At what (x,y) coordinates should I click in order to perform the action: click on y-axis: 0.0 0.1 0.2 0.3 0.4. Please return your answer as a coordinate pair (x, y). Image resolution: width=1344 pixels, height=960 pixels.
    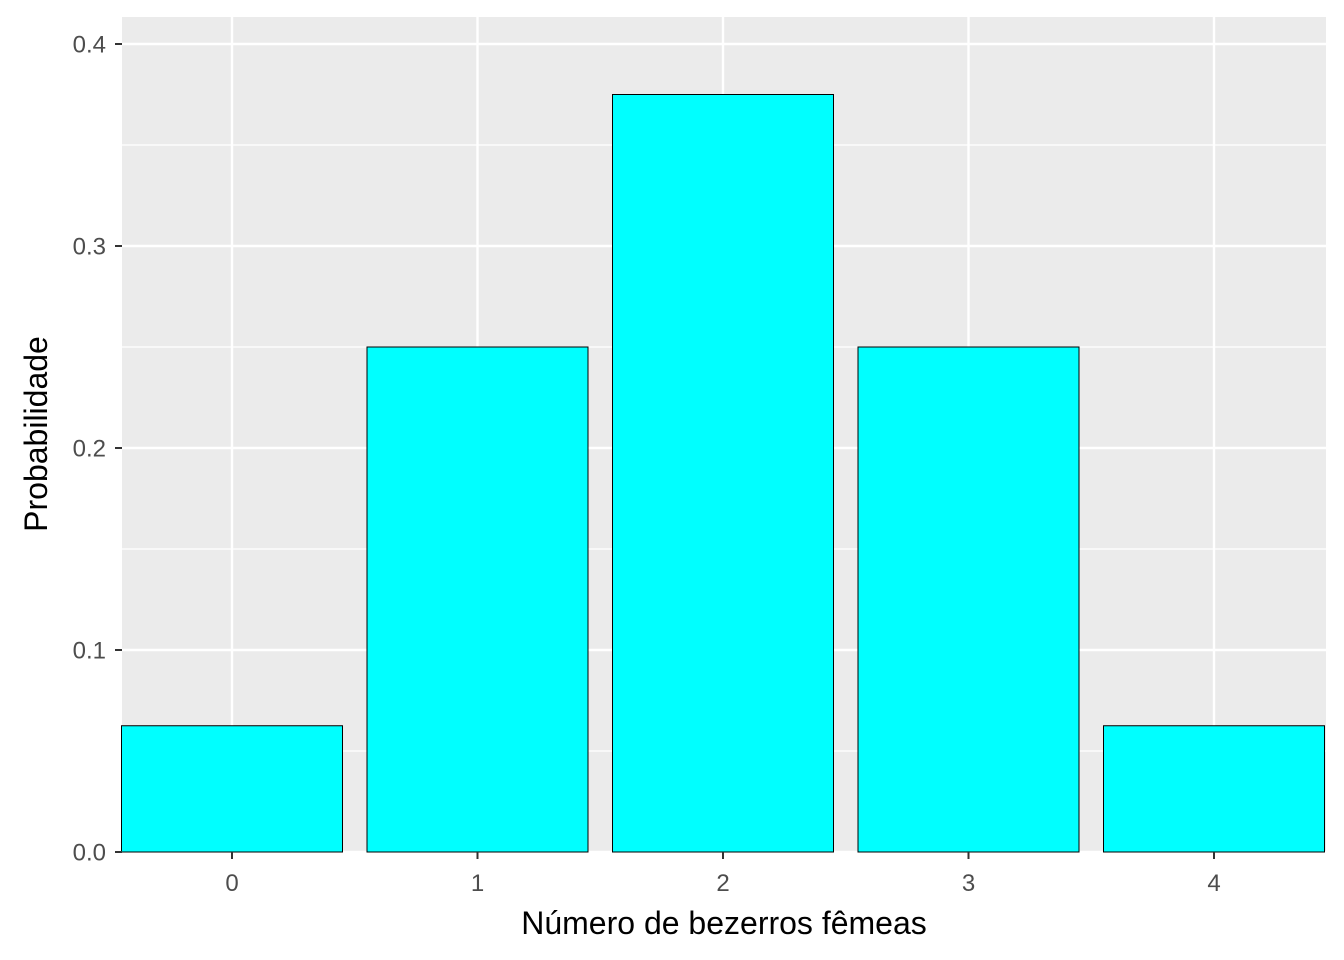
    Looking at the image, I should click on (97, 449).